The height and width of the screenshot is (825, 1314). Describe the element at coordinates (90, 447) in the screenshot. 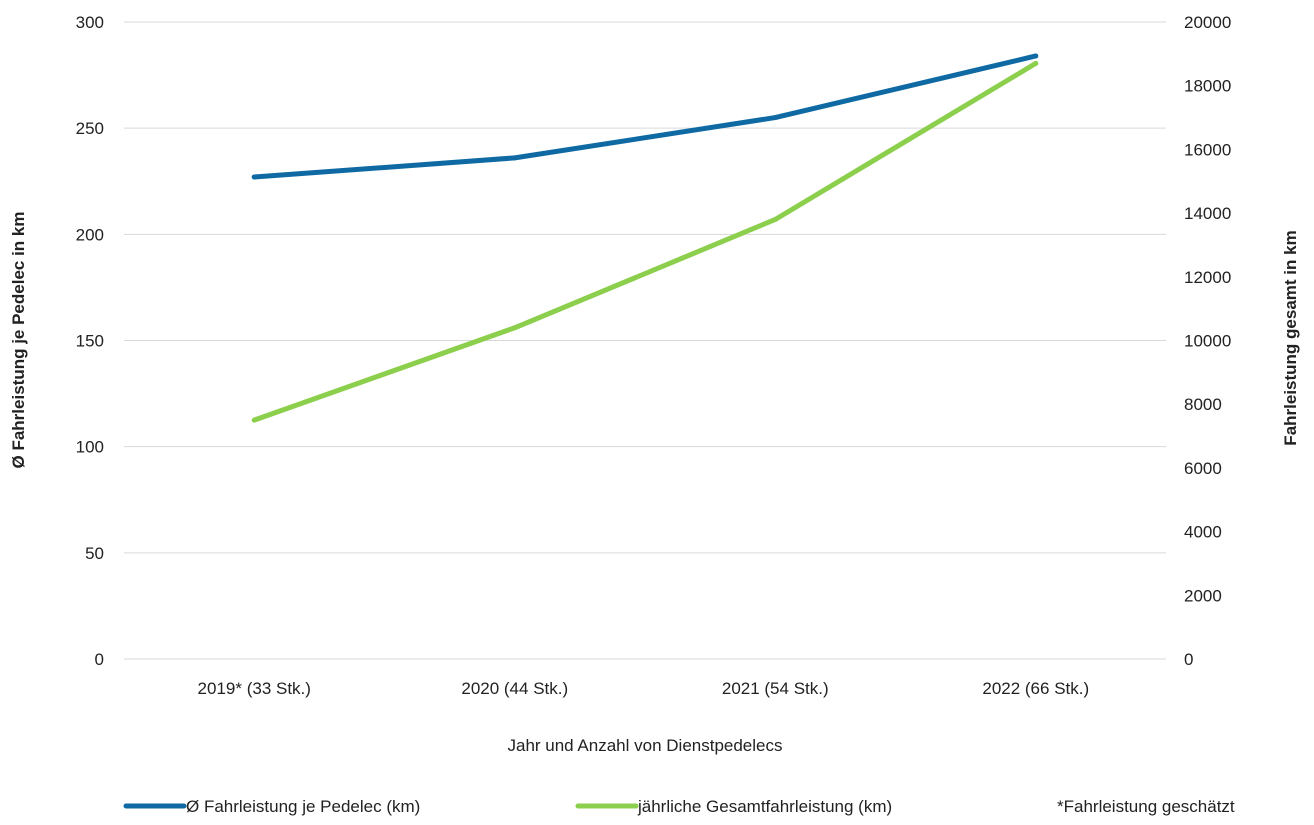

I see `left-tick-label: 100` at that location.